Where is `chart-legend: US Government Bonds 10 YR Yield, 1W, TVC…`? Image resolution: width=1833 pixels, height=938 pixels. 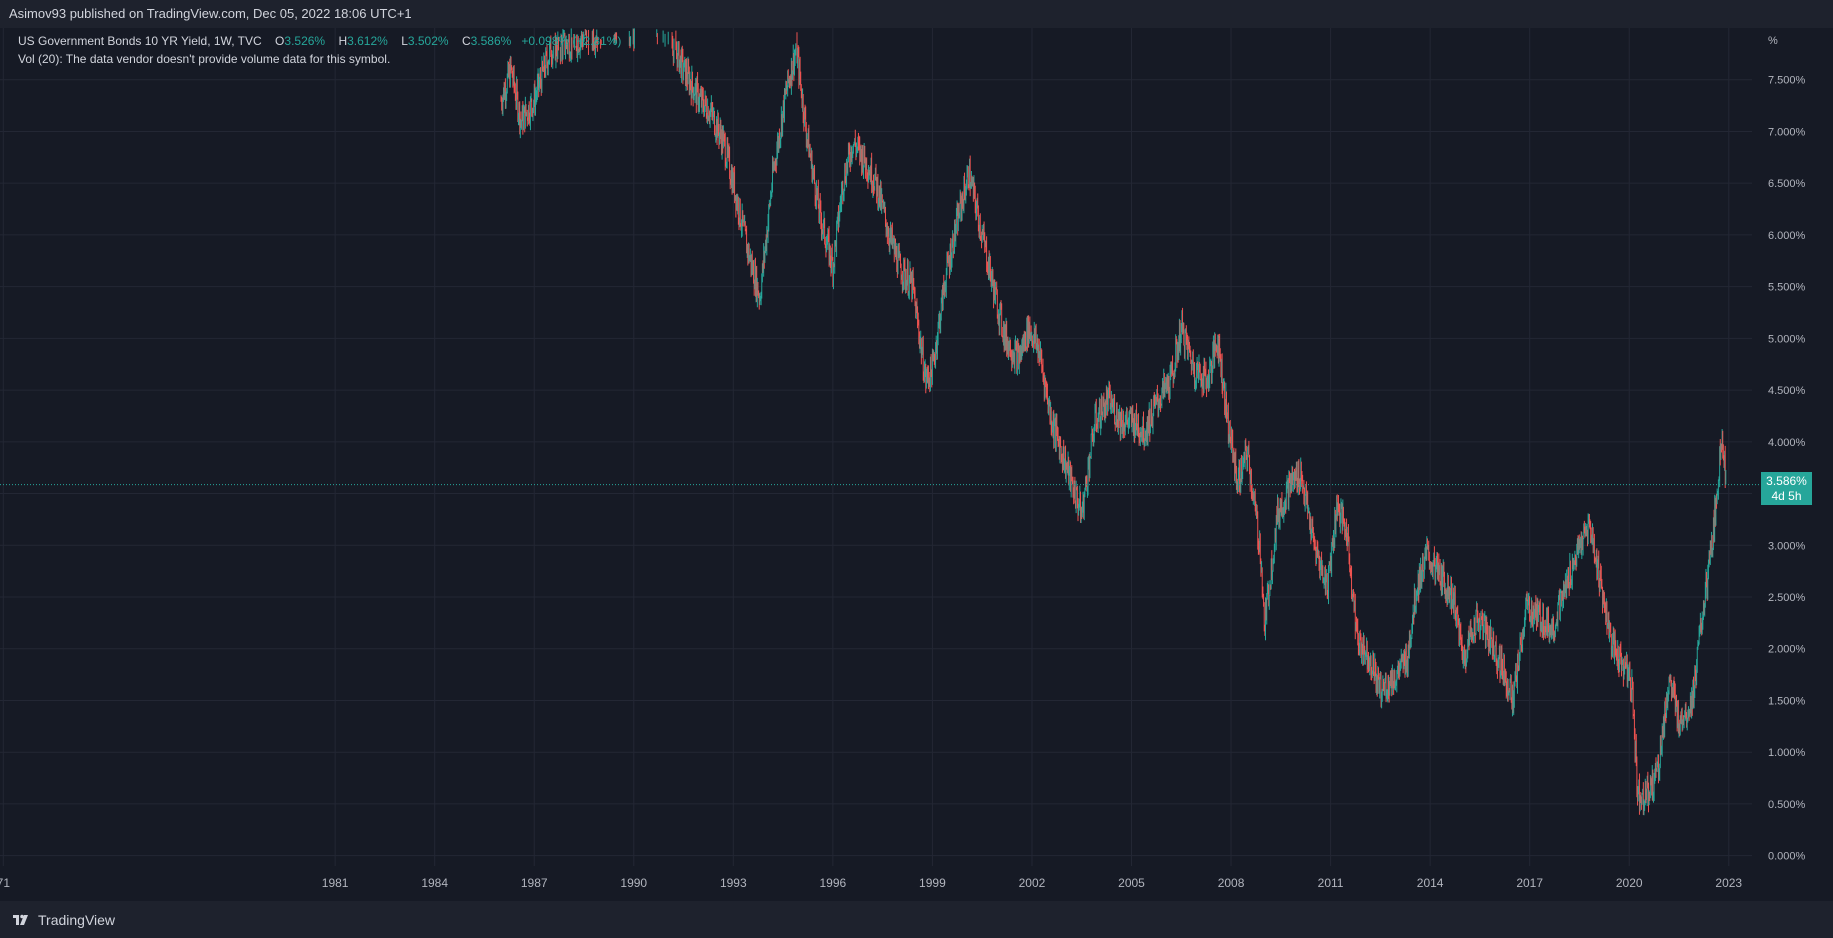 chart-legend: US Government Bonds 10 YR Yield, 1W, TVC… is located at coordinates (319, 50).